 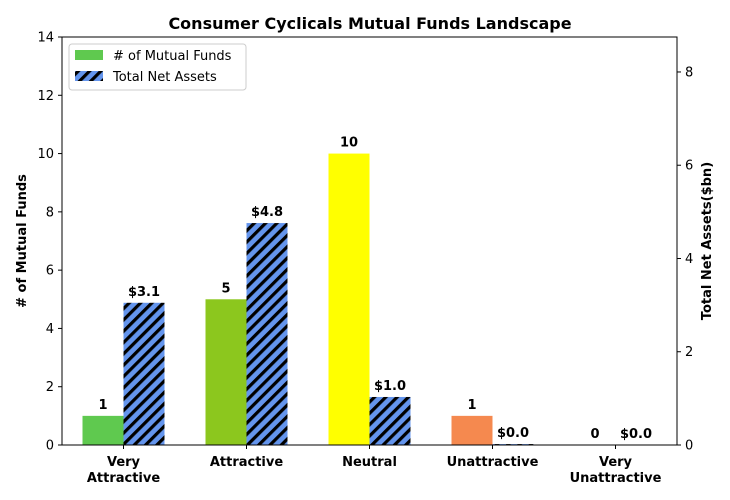 I want to click on x-tick-label: Attractive, so click(x=247, y=462).